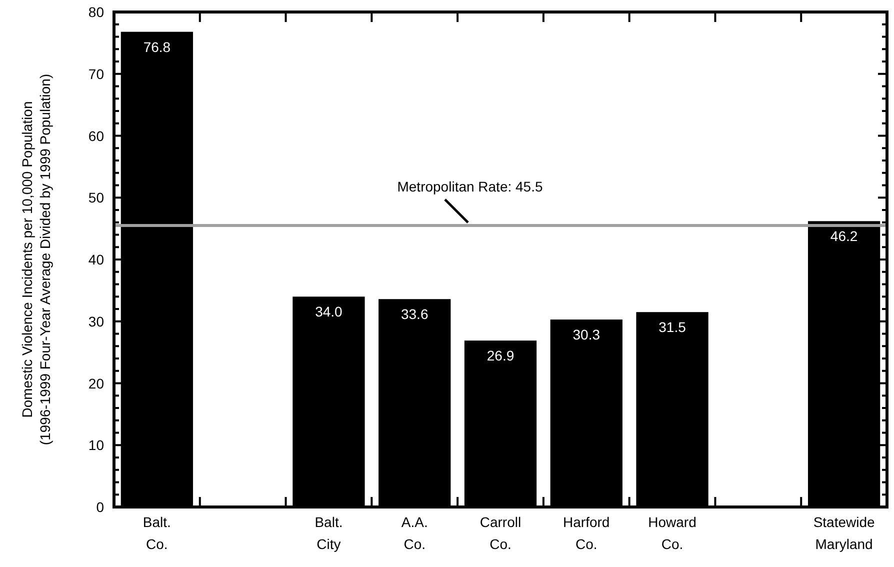 This screenshot has width=894, height=567. Describe the element at coordinates (96, 445) in the screenshot. I see `y-tick-label: 10` at that location.